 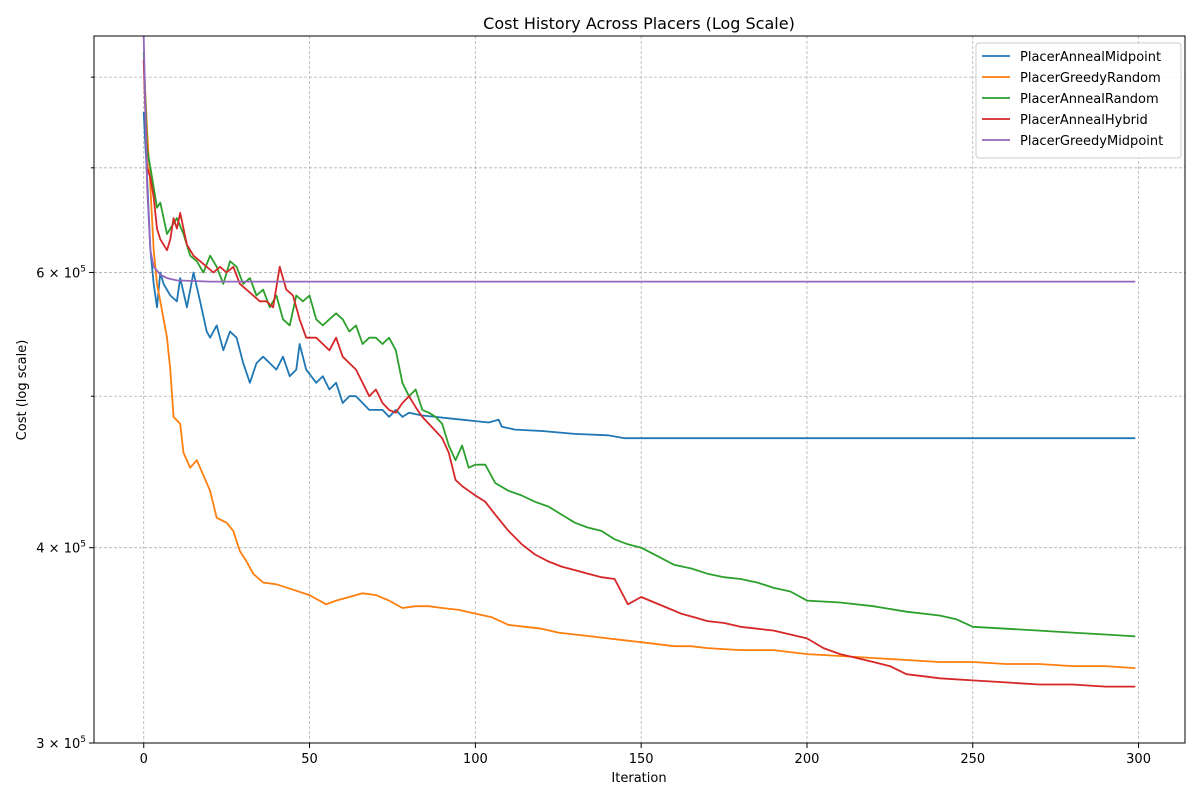 I want to click on y-tick-label: 3 × 10⁵, so click(x=61, y=743).